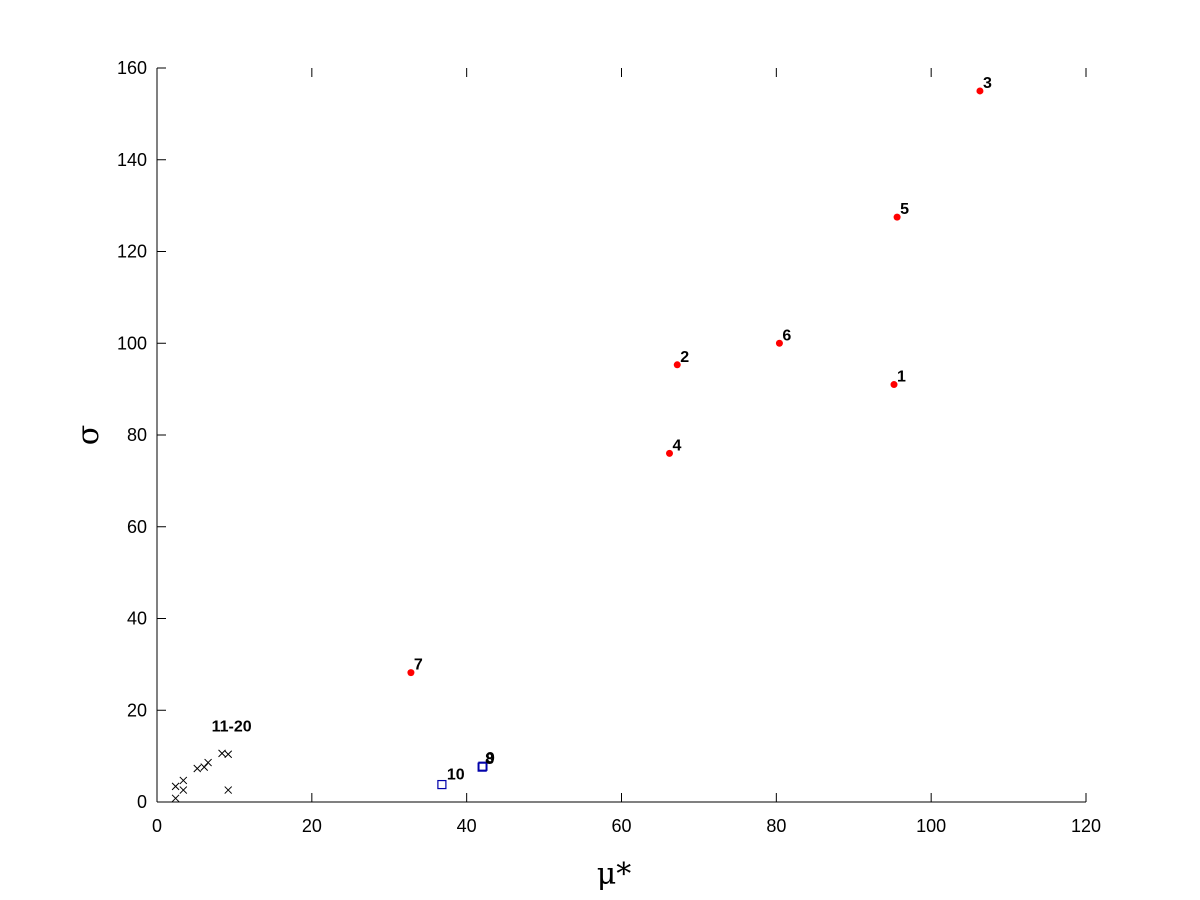 Image resolution: width=1200 pixels, height=900 pixels. I want to click on point-label-4: 4, so click(676, 445).